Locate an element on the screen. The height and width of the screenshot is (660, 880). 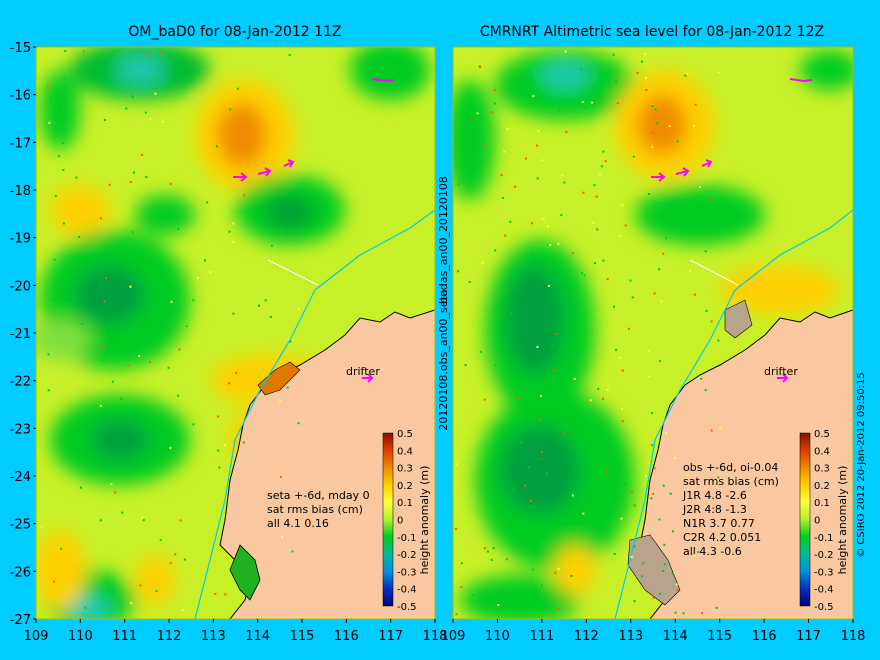
x-tick-label: 115 is located at coordinates (719, 636).